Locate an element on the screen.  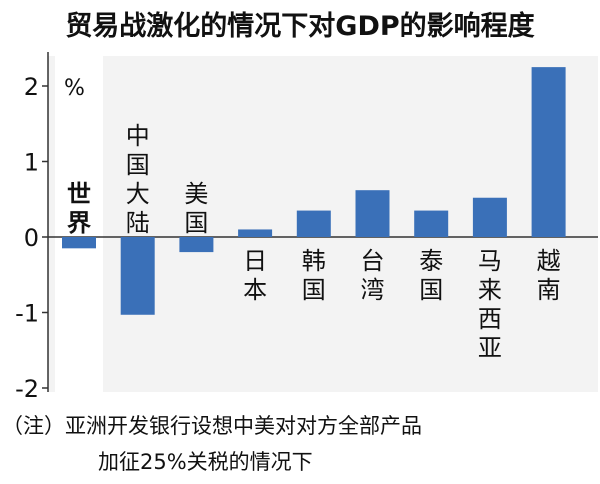
category-label-char: 美 is located at coordinates (196, 194).